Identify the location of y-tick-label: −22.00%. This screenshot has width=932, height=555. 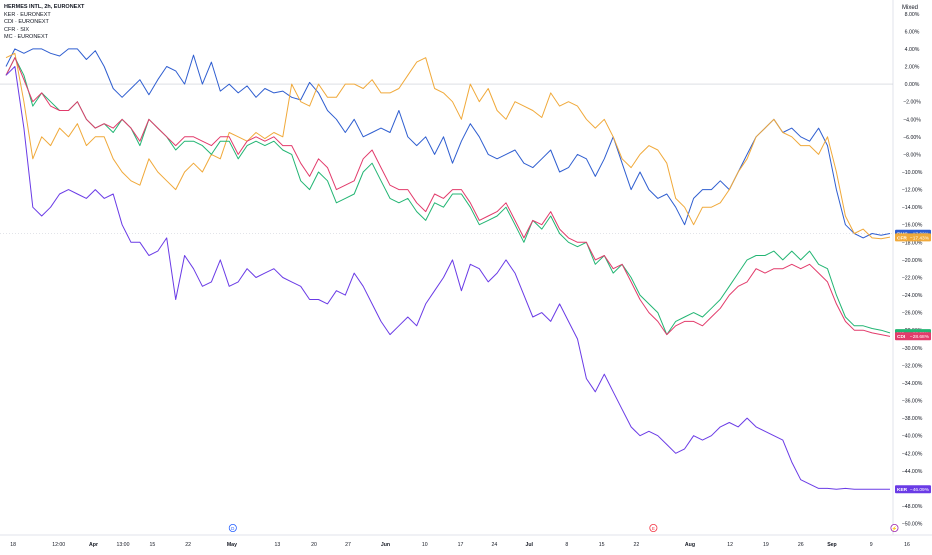
(912, 278).